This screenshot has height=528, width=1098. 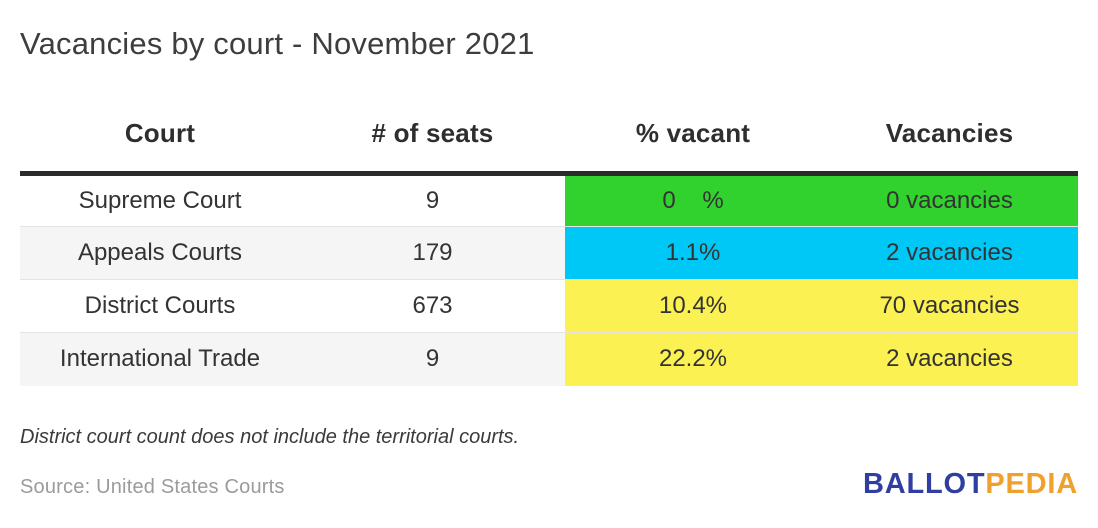 I want to click on pct-cell: 10.4%, so click(x=693, y=306).